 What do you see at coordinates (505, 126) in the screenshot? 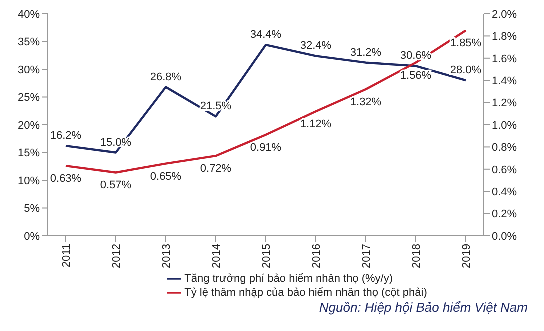
I see `y2-tick-label: 1.0%` at bounding box center [505, 126].